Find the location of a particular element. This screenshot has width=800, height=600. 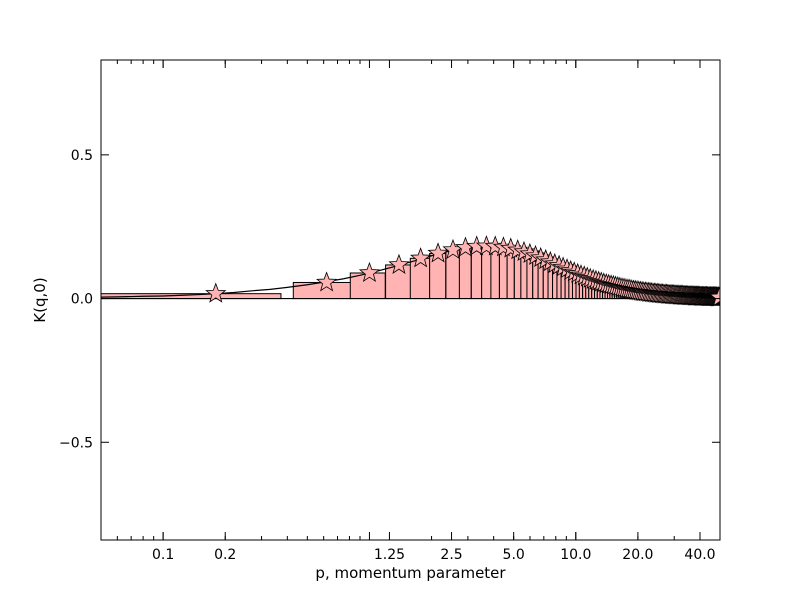

x-tick-label: 0.2 is located at coordinates (225, 555).